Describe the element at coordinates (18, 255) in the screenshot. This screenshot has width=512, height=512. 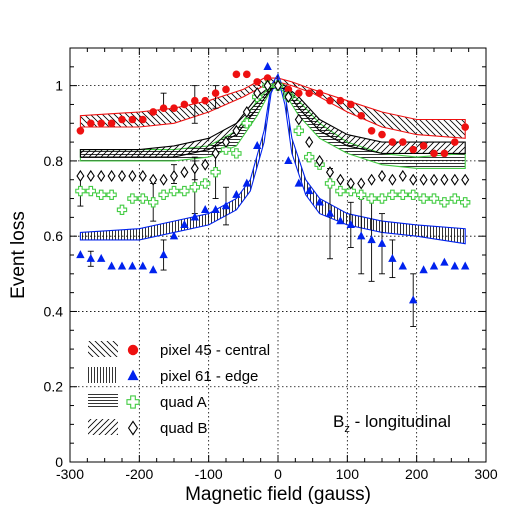
I see `y-axis-label: Event loss` at that location.